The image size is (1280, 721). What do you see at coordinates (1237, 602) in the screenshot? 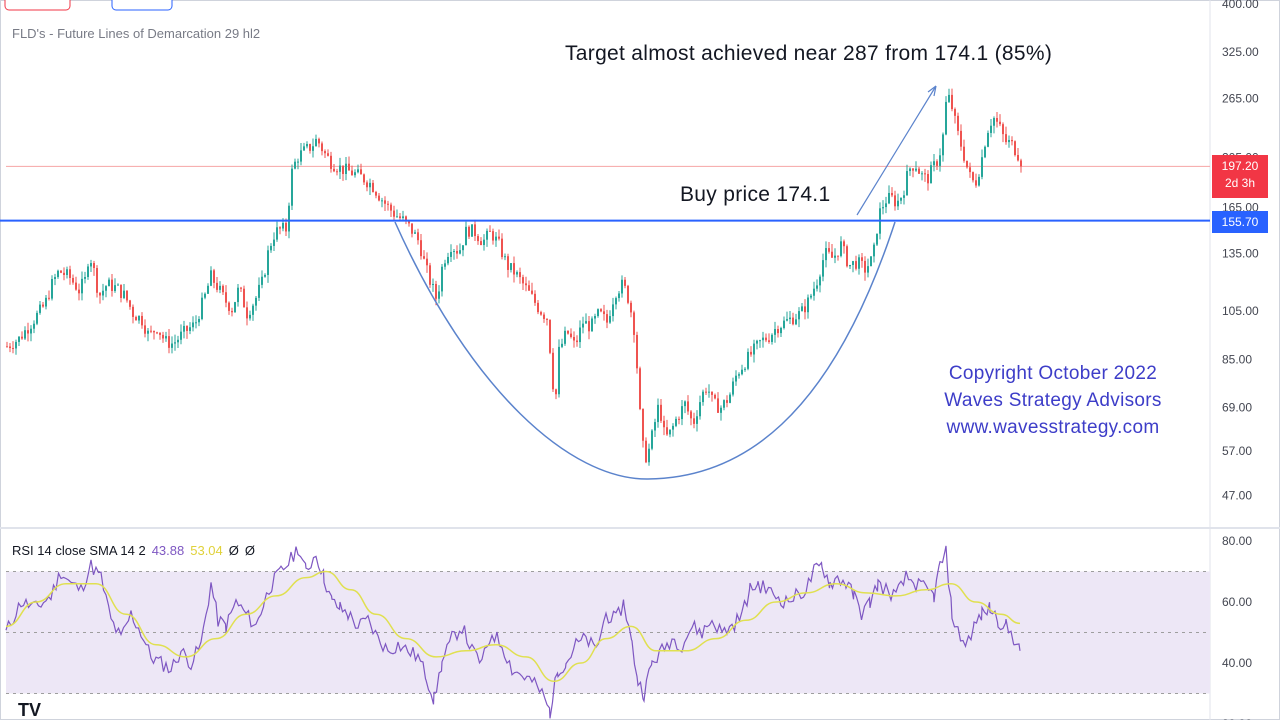
I see `rsi-axis-tick: 60.00` at bounding box center [1237, 602].